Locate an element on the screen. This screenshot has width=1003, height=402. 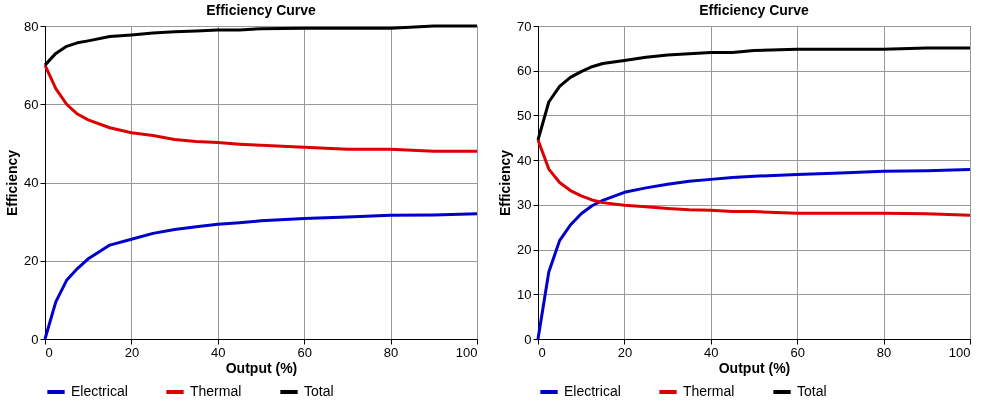
y-tick-label: 80 is located at coordinates (31, 26).